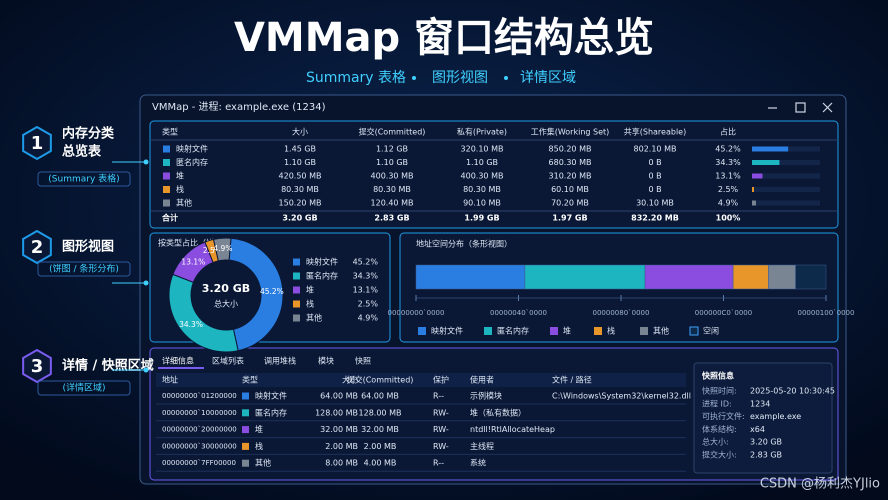 The image size is (888, 500). Describe the element at coordinates (336, 412) in the screenshot. I see `table-cell: 128.00 MB` at that location.